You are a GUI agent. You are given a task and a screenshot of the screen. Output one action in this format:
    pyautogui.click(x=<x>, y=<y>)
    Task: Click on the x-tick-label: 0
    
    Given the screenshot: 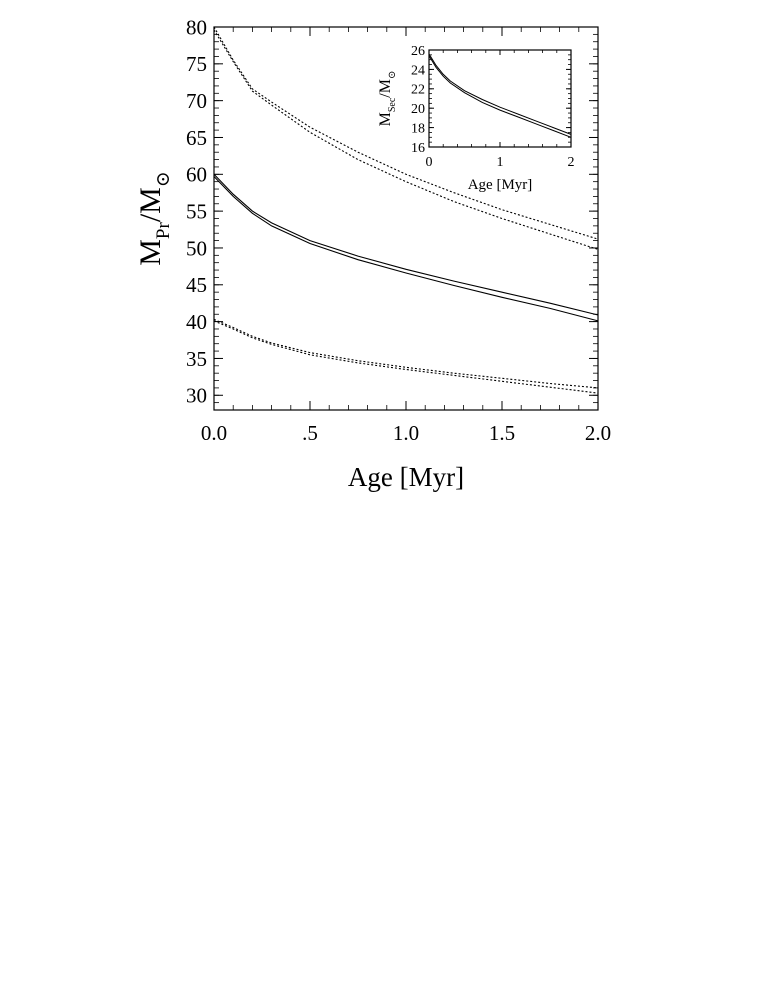 What is the action you would take?
    pyautogui.click(x=429, y=162)
    